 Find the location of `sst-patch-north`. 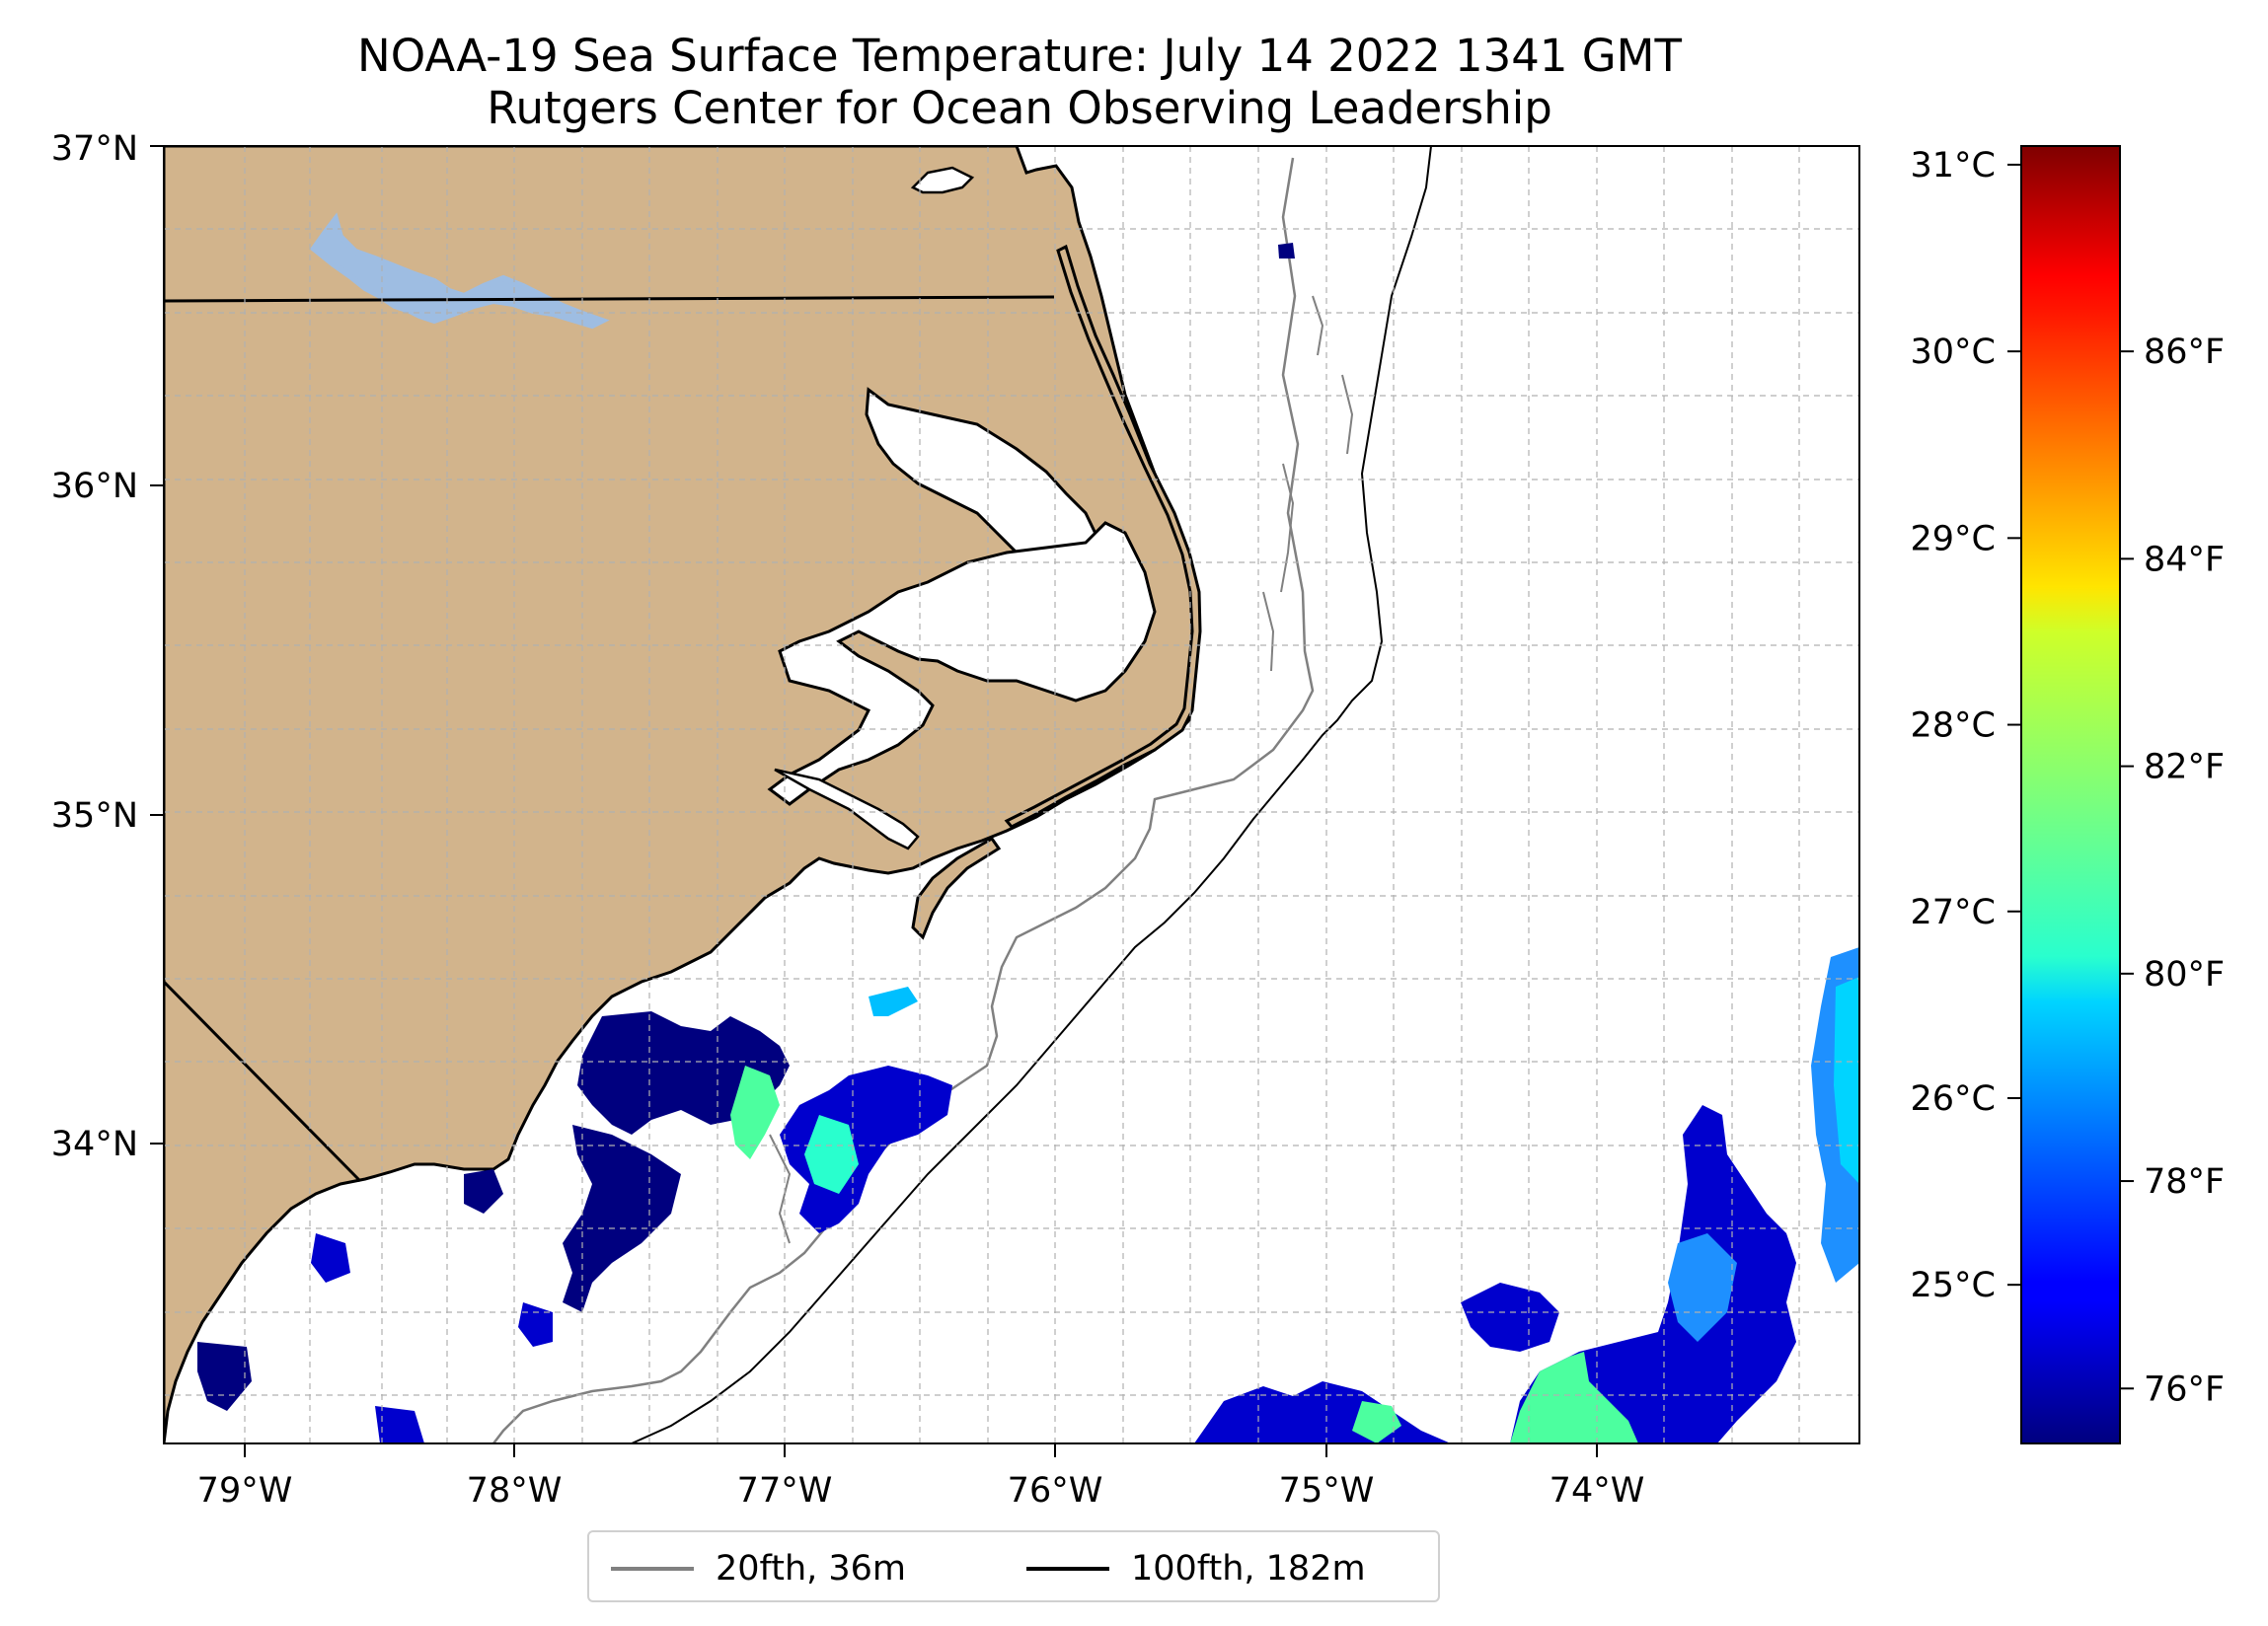

sst-patch-north is located at coordinates (1286, 251).